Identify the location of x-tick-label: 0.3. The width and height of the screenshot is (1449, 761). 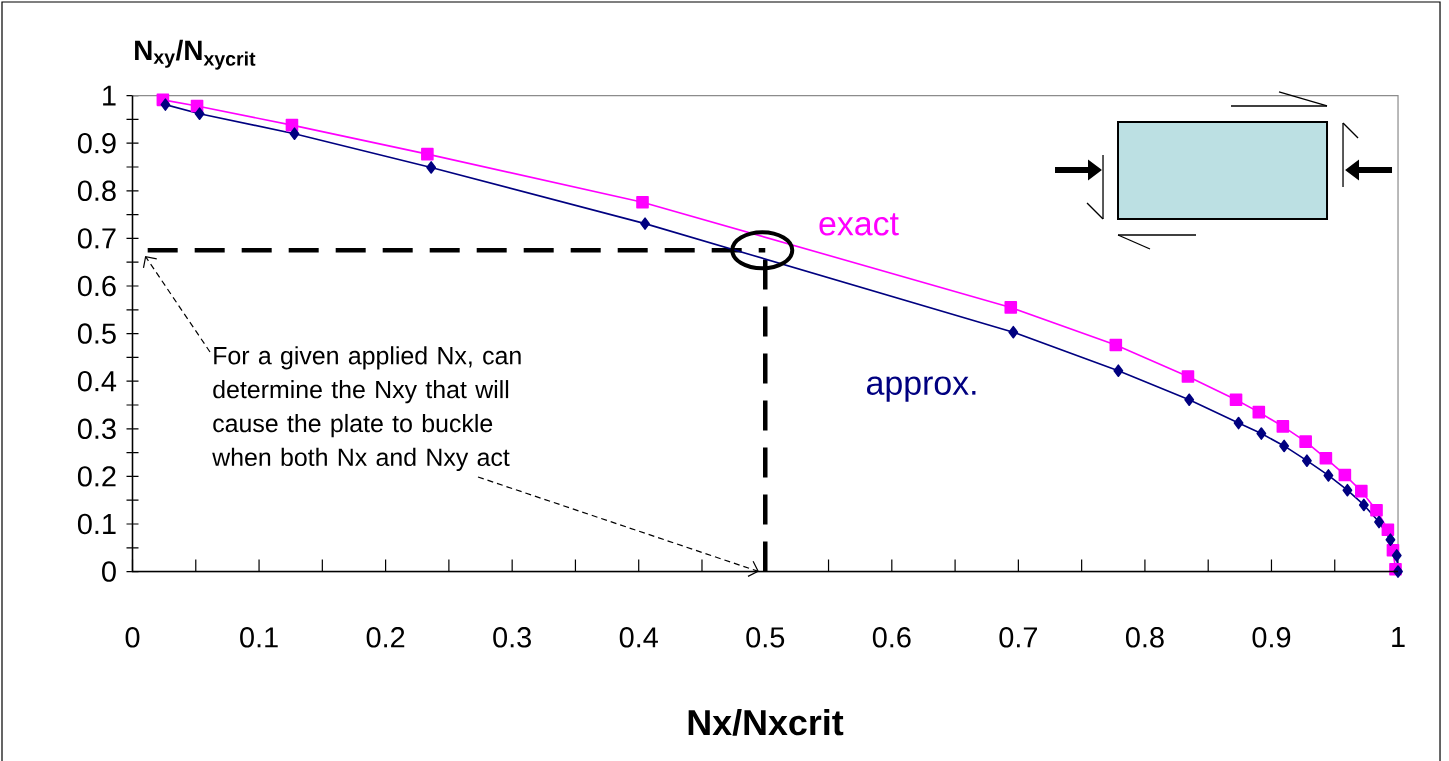
(512, 637).